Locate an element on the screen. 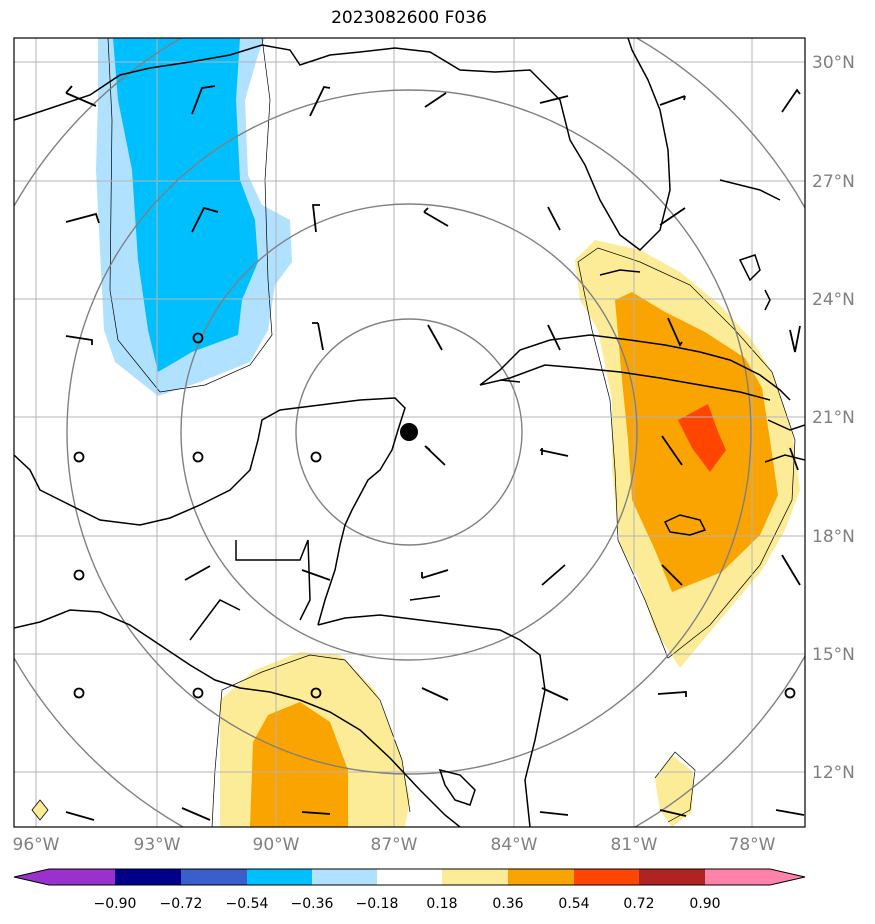  colorbar-outline is located at coordinates (409, 877).